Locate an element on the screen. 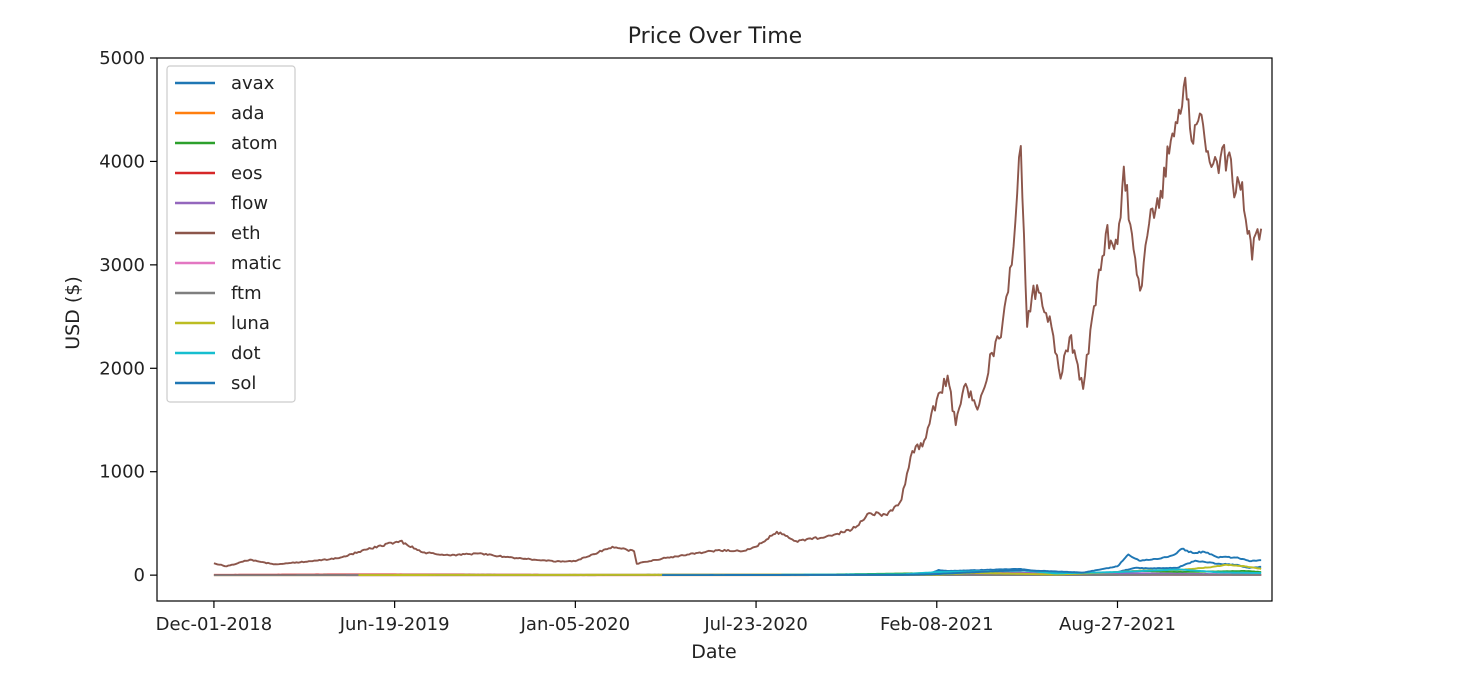 This screenshot has height=690, width=1476. legend-label-luna: luna is located at coordinates (250, 323).